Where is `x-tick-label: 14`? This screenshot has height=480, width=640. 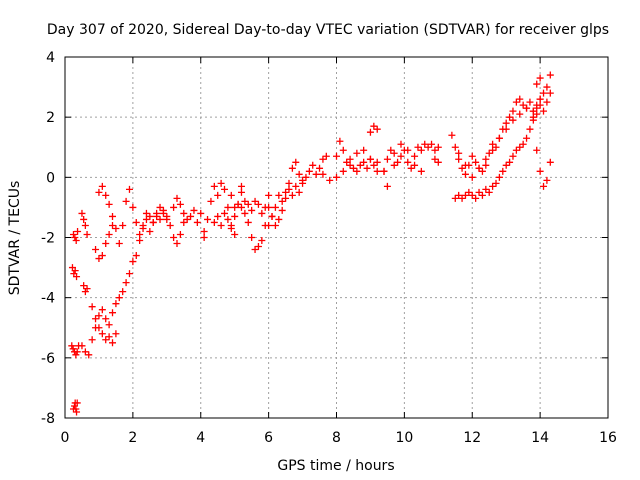 x-tick-label: 14 is located at coordinates (540, 438).